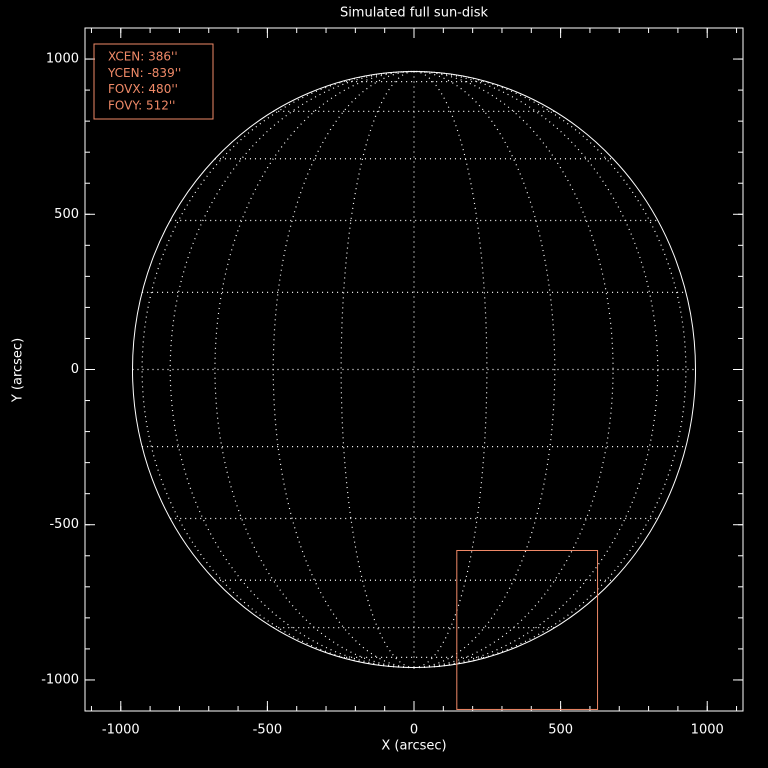  I want to click on x-tick-label: 0, so click(414, 730).